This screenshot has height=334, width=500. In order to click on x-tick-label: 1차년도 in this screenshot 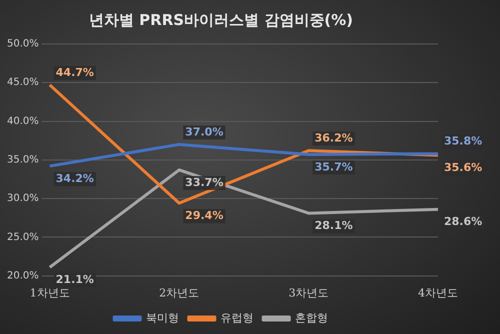, I will do `click(50, 293)`.